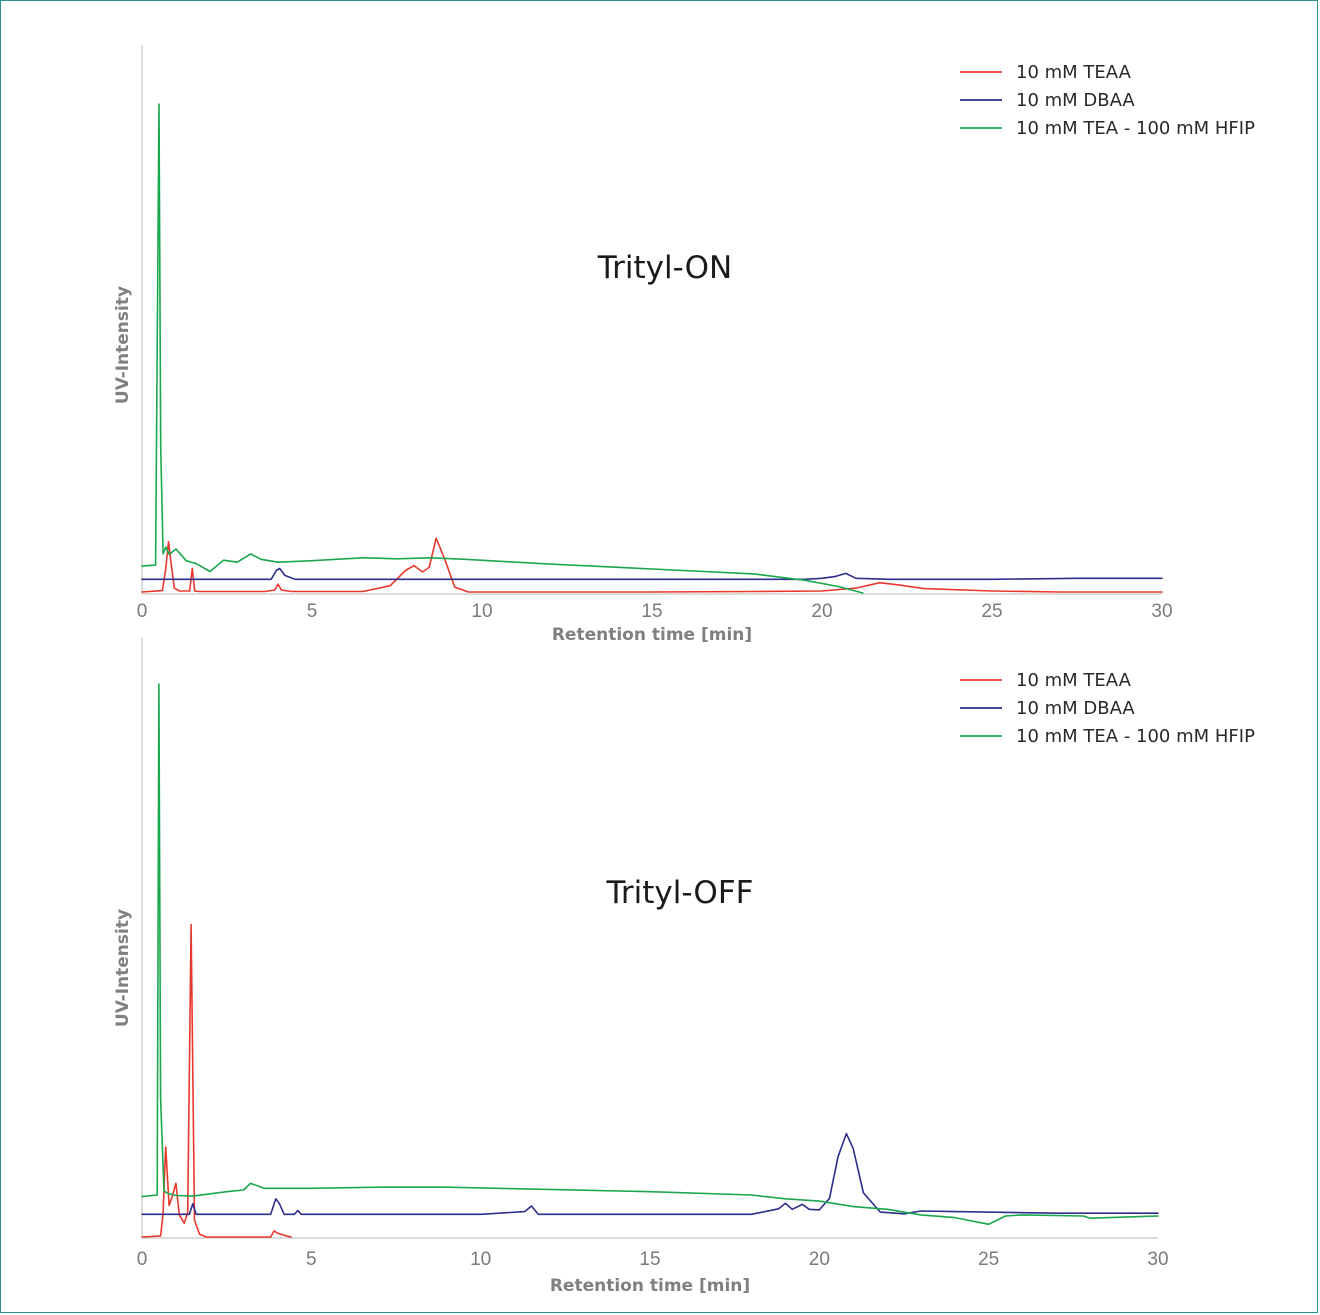 The width and height of the screenshot is (1320, 1315). What do you see at coordinates (665, 268) in the screenshot?
I see `chart-title: Trityl-ON` at bounding box center [665, 268].